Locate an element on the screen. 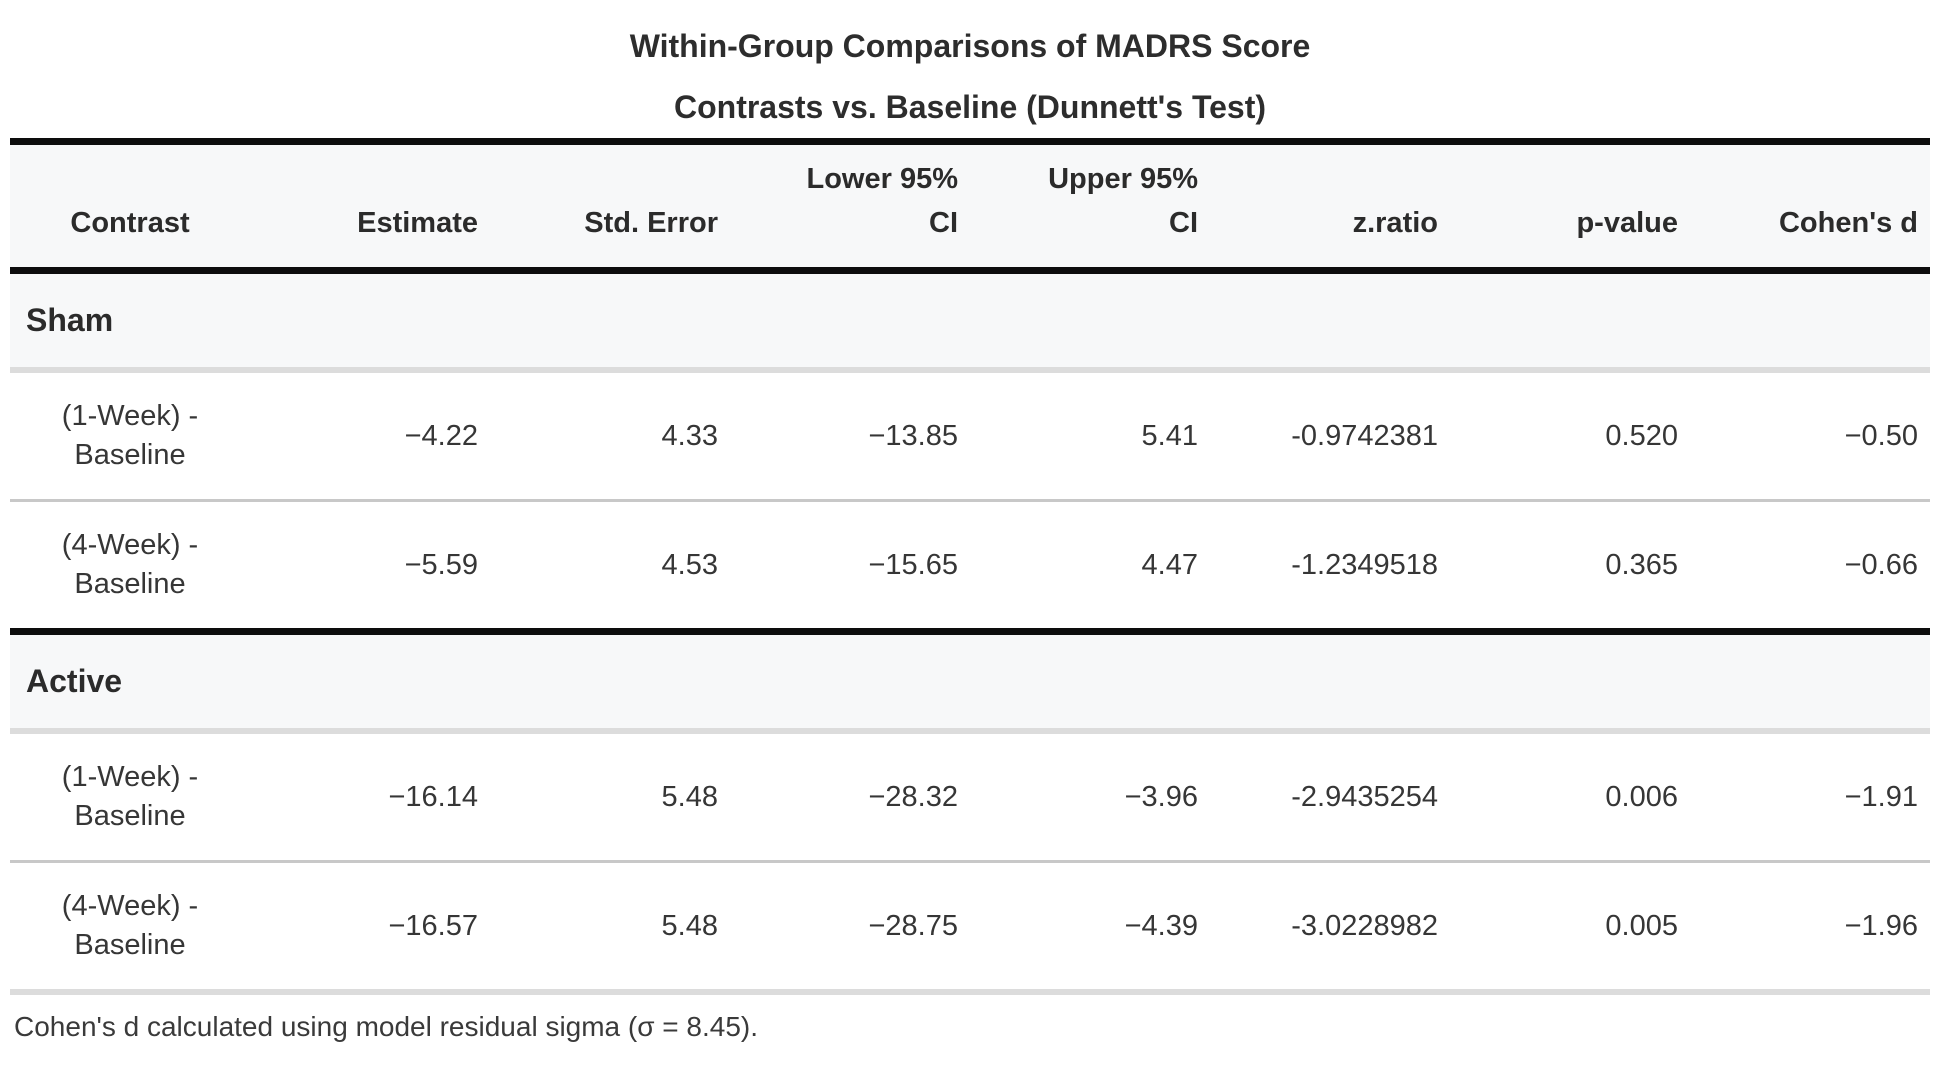 The width and height of the screenshot is (1940, 1080). cell-upper-ci: 4.47 is located at coordinates (1169, 564).